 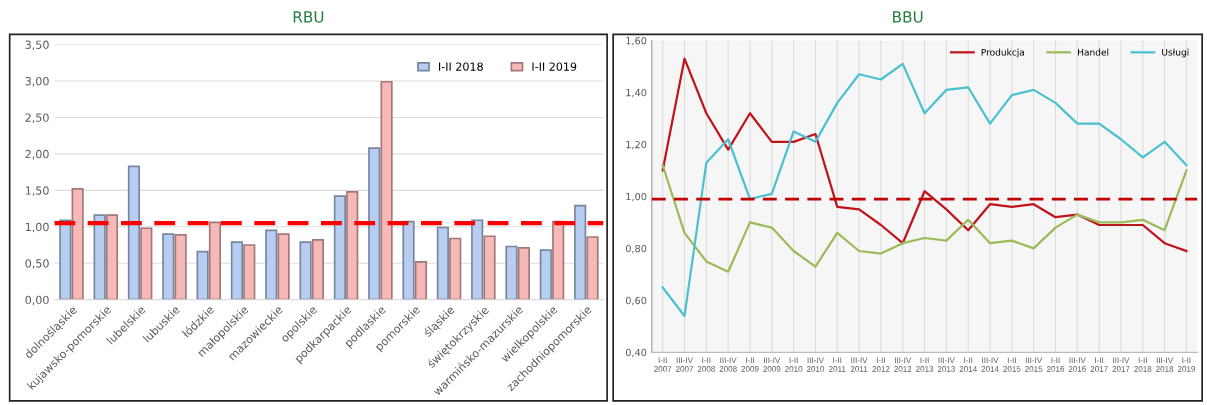 I want to click on x-tick-label: I-II 2013, so click(x=925, y=364).